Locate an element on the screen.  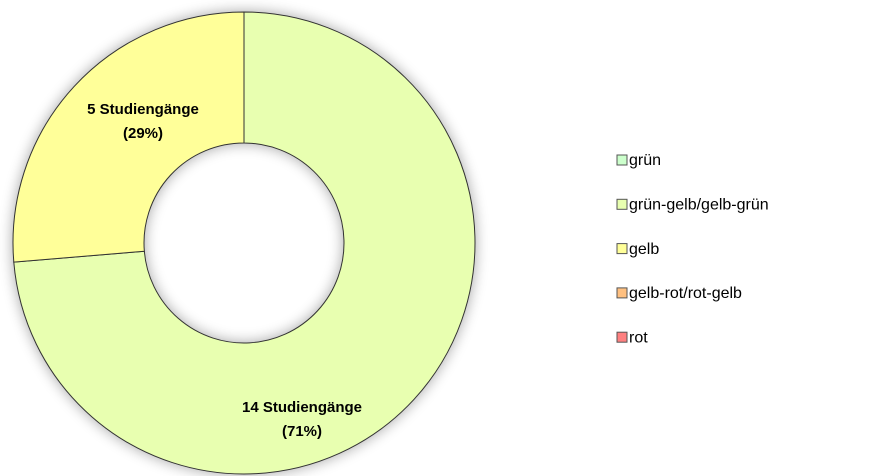
data-label: 5 Studiengänge is located at coordinates (143, 109).